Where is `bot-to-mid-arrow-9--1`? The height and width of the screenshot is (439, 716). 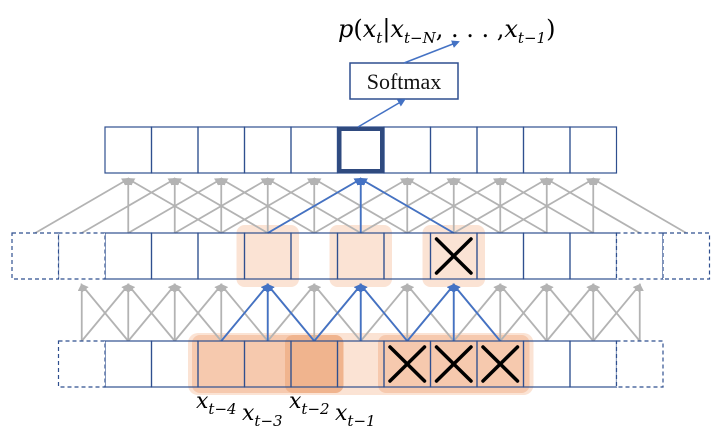 bot-to-mid-arrow-9--1 is located at coordinates (524, 312).